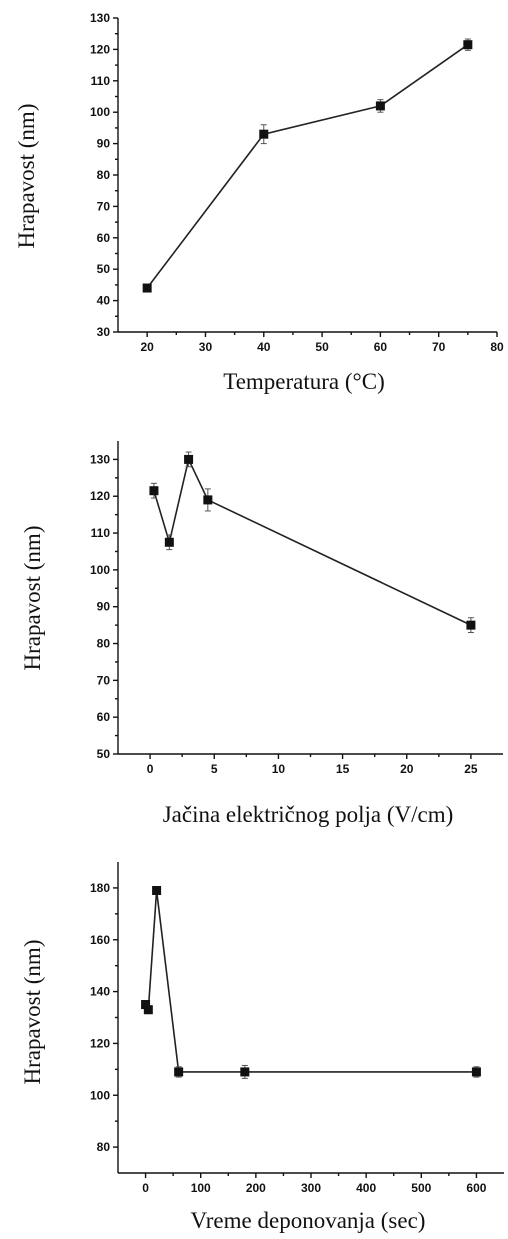  I want to click on x-tick-label: 70, so click(439, 347).